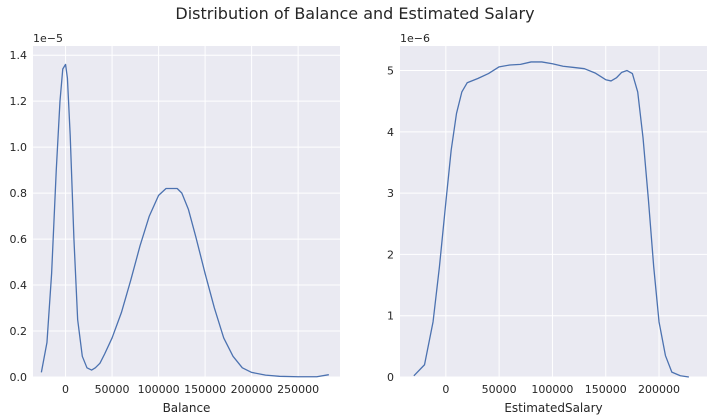 The height and width of the screenshot is (420, 710). What do you see at coordinates (19, 239) in the screenshot?
I see `y-tick-label: 0.6` at bounding box center [19, 239].